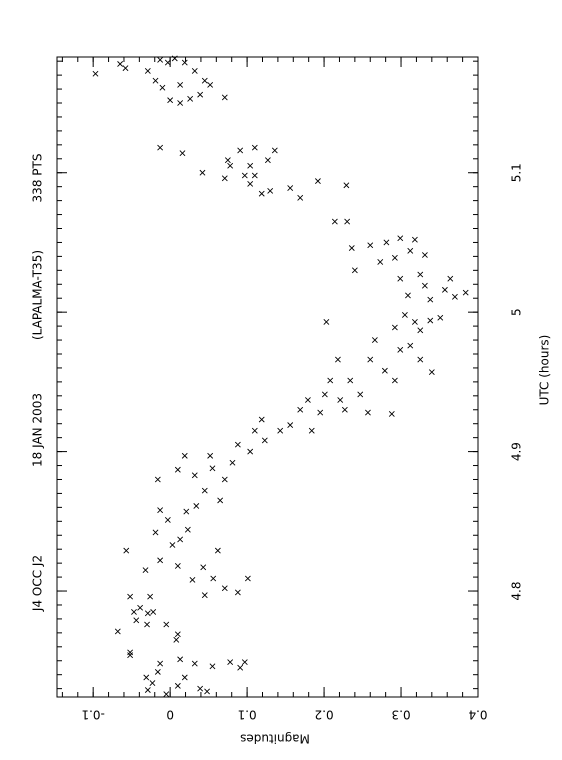 This screenshot has height=760, width=562. I want to click on title-part: 338 PTS, so click(38, 178).